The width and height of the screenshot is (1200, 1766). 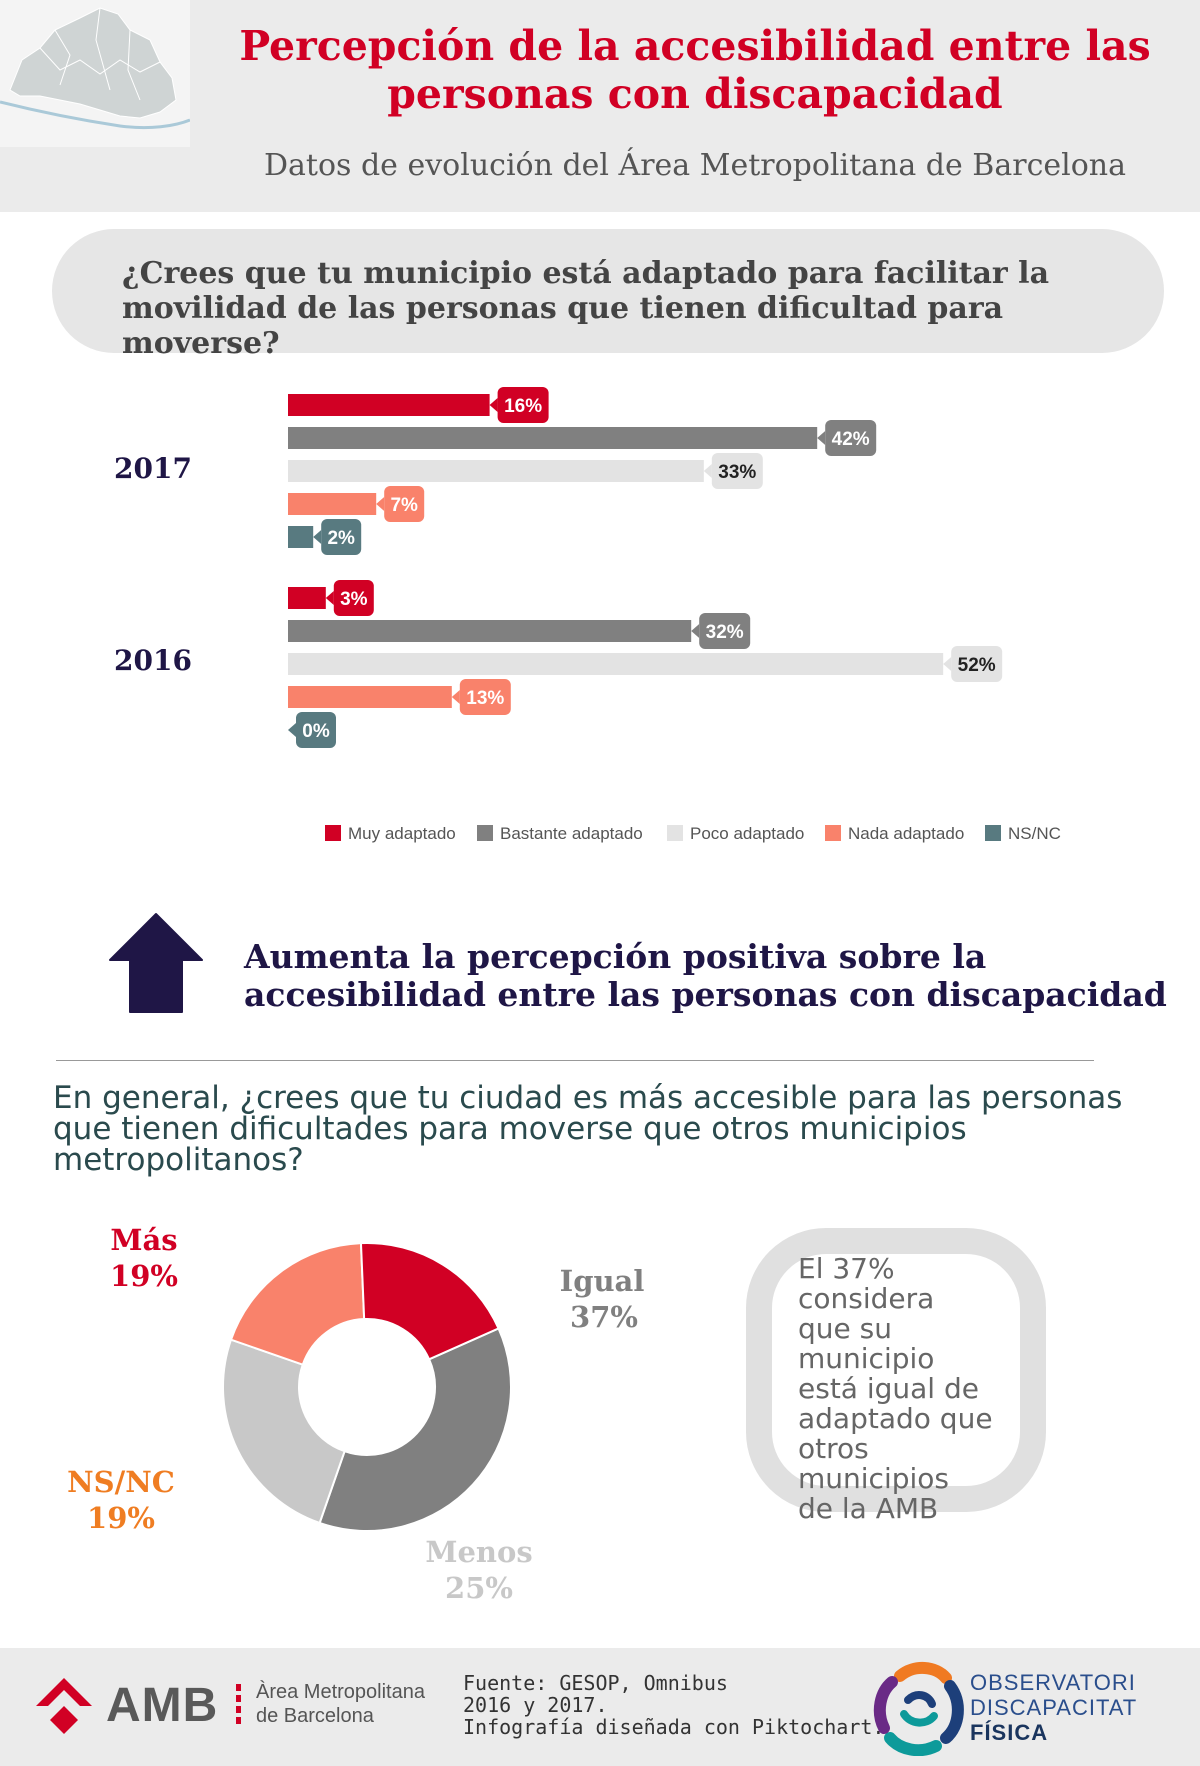 I want to click on bar-label-2017-4: 2%, so click(x=337, y=537).